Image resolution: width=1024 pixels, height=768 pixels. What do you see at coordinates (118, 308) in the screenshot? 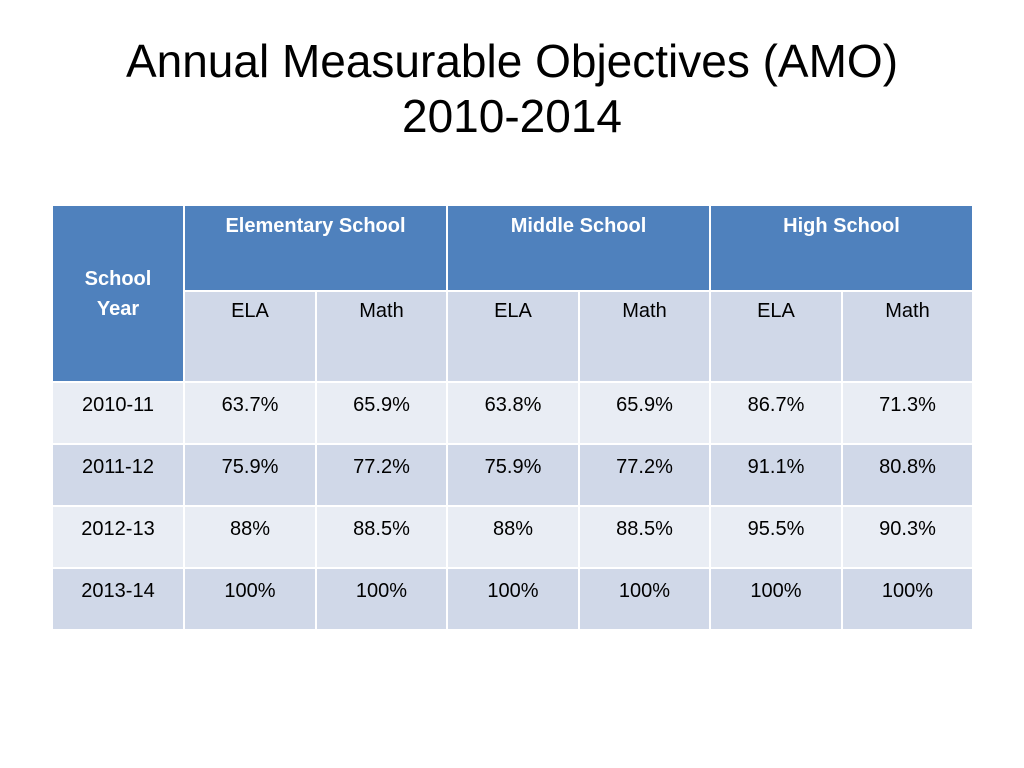
I see `school-year-header-line-2: Year` at bounding box center [118, 308].